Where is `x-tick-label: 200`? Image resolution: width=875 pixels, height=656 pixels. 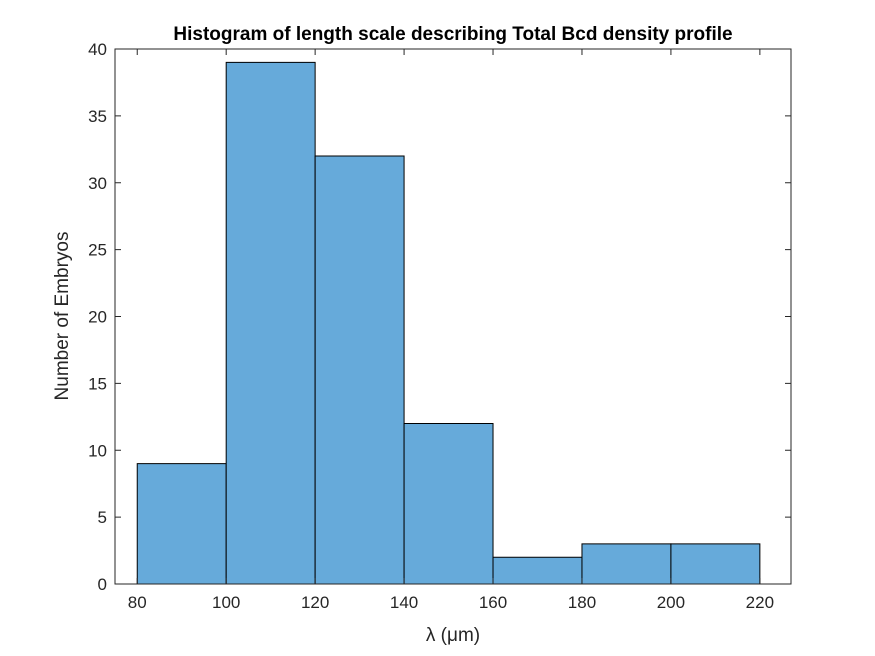
x-tick-label: 200 is located at coordinates (671, 602).